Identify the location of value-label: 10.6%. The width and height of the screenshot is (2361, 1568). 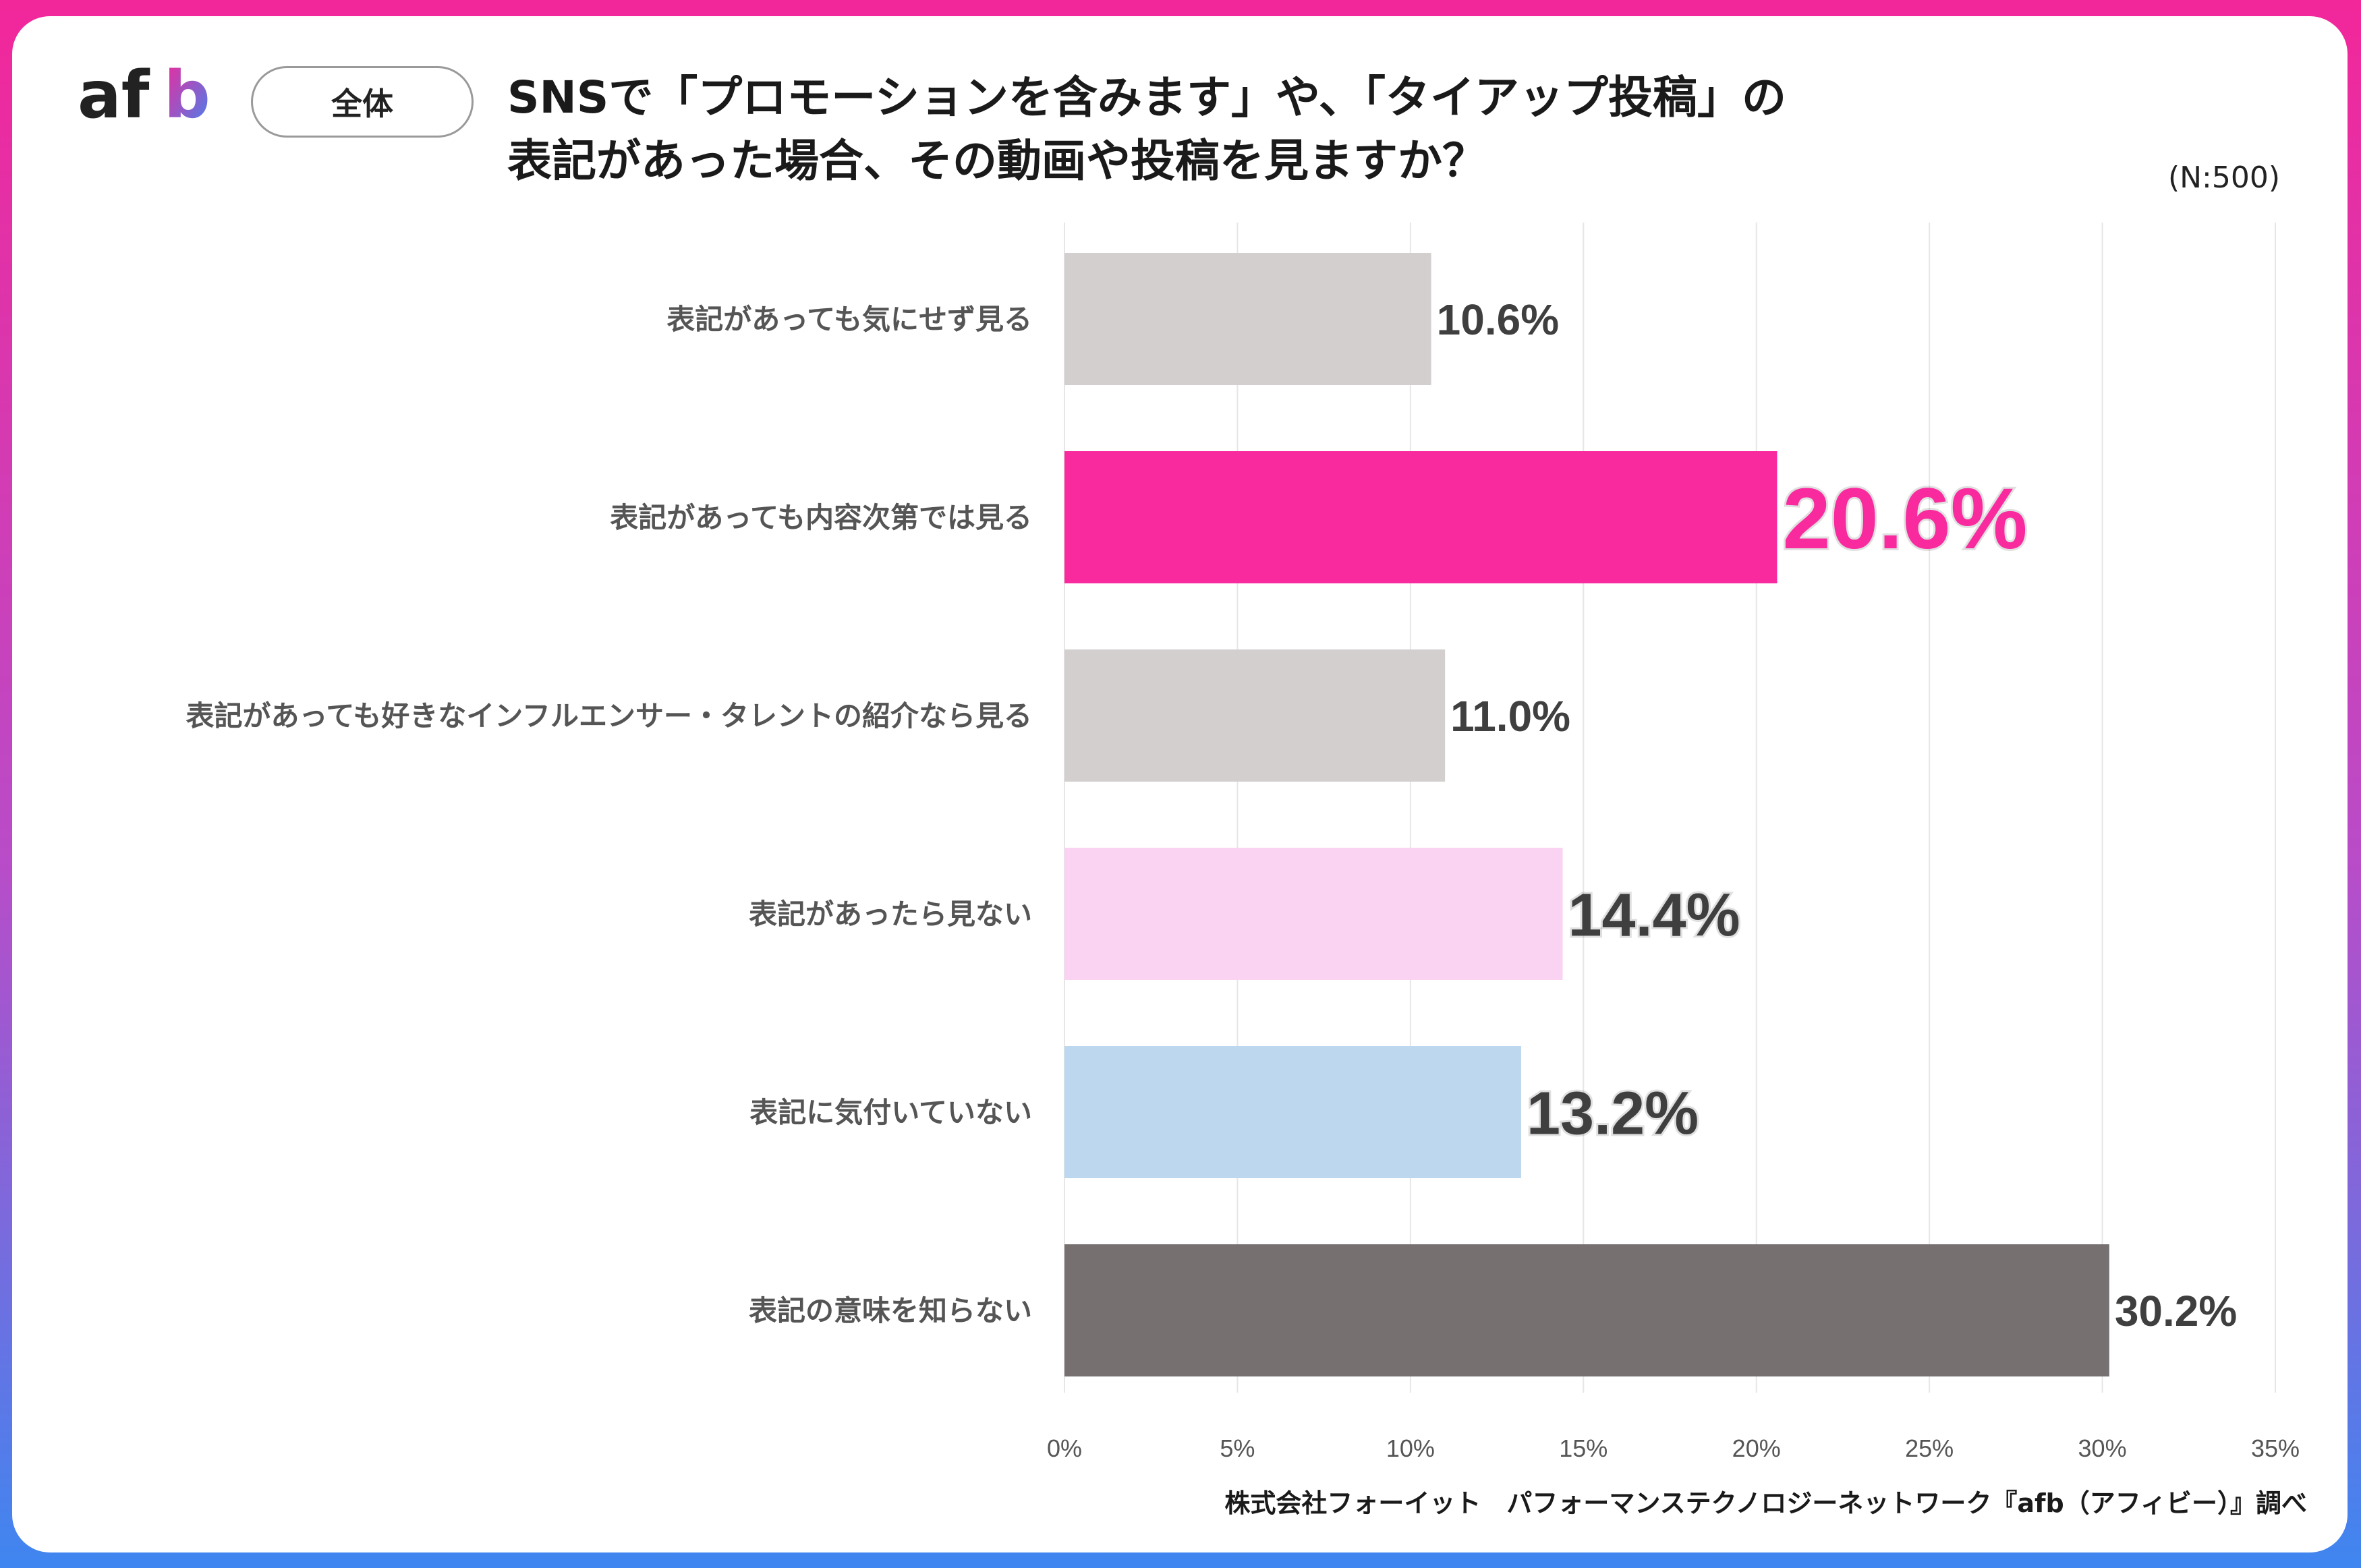
(1498, 319).